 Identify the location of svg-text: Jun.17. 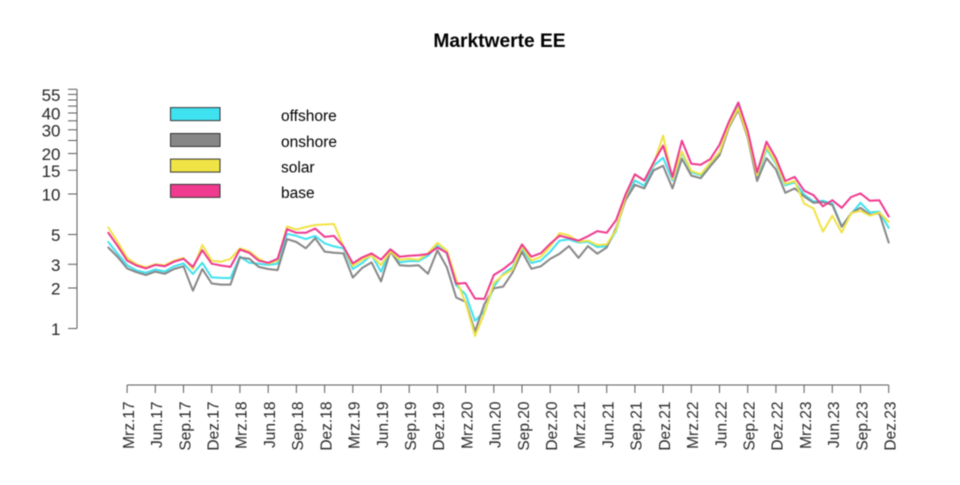
(157, 425).